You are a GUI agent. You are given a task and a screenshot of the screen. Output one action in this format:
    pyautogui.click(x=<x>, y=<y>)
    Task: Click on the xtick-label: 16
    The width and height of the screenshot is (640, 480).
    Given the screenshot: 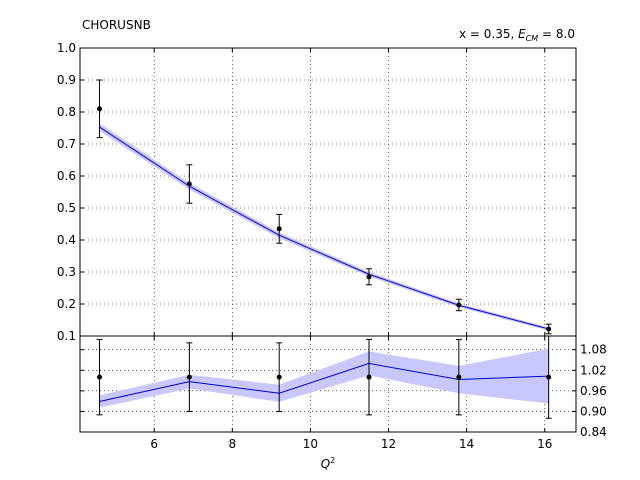 What is the action you would take?
    pyautogui.click(x=544, y=444)
    